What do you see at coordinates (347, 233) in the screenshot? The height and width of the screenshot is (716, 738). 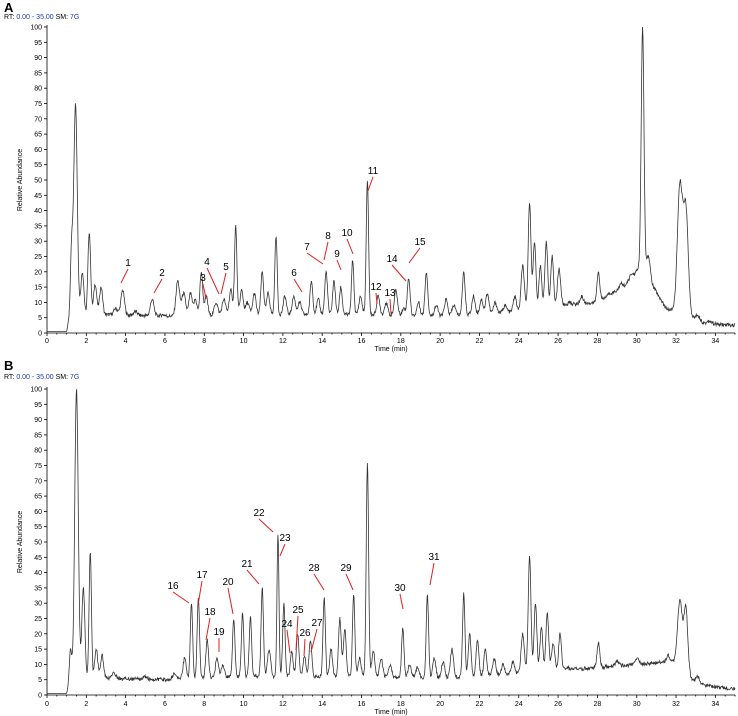 I see `peak-label-10: 10` at bounding box center [347, 233].